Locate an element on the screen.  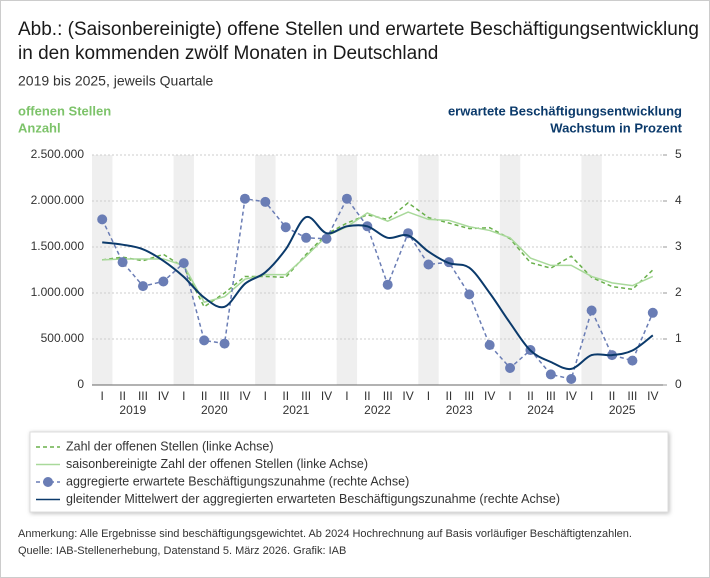
y2-tick-label: 0 is located at coordinates (678, 384).